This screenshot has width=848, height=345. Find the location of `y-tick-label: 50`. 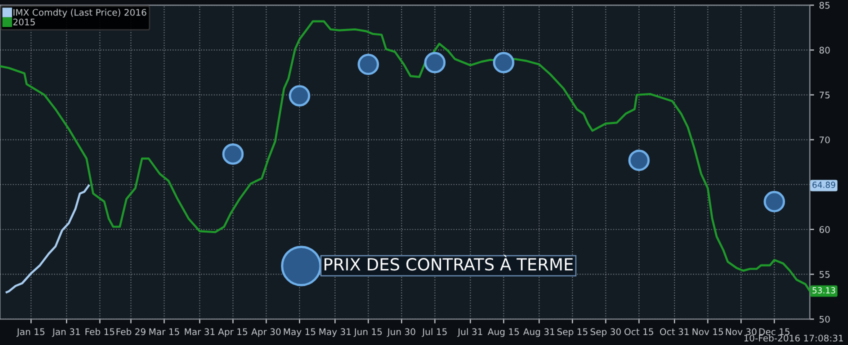

y-tick-label: 50 is located at coordinates (825, 319).